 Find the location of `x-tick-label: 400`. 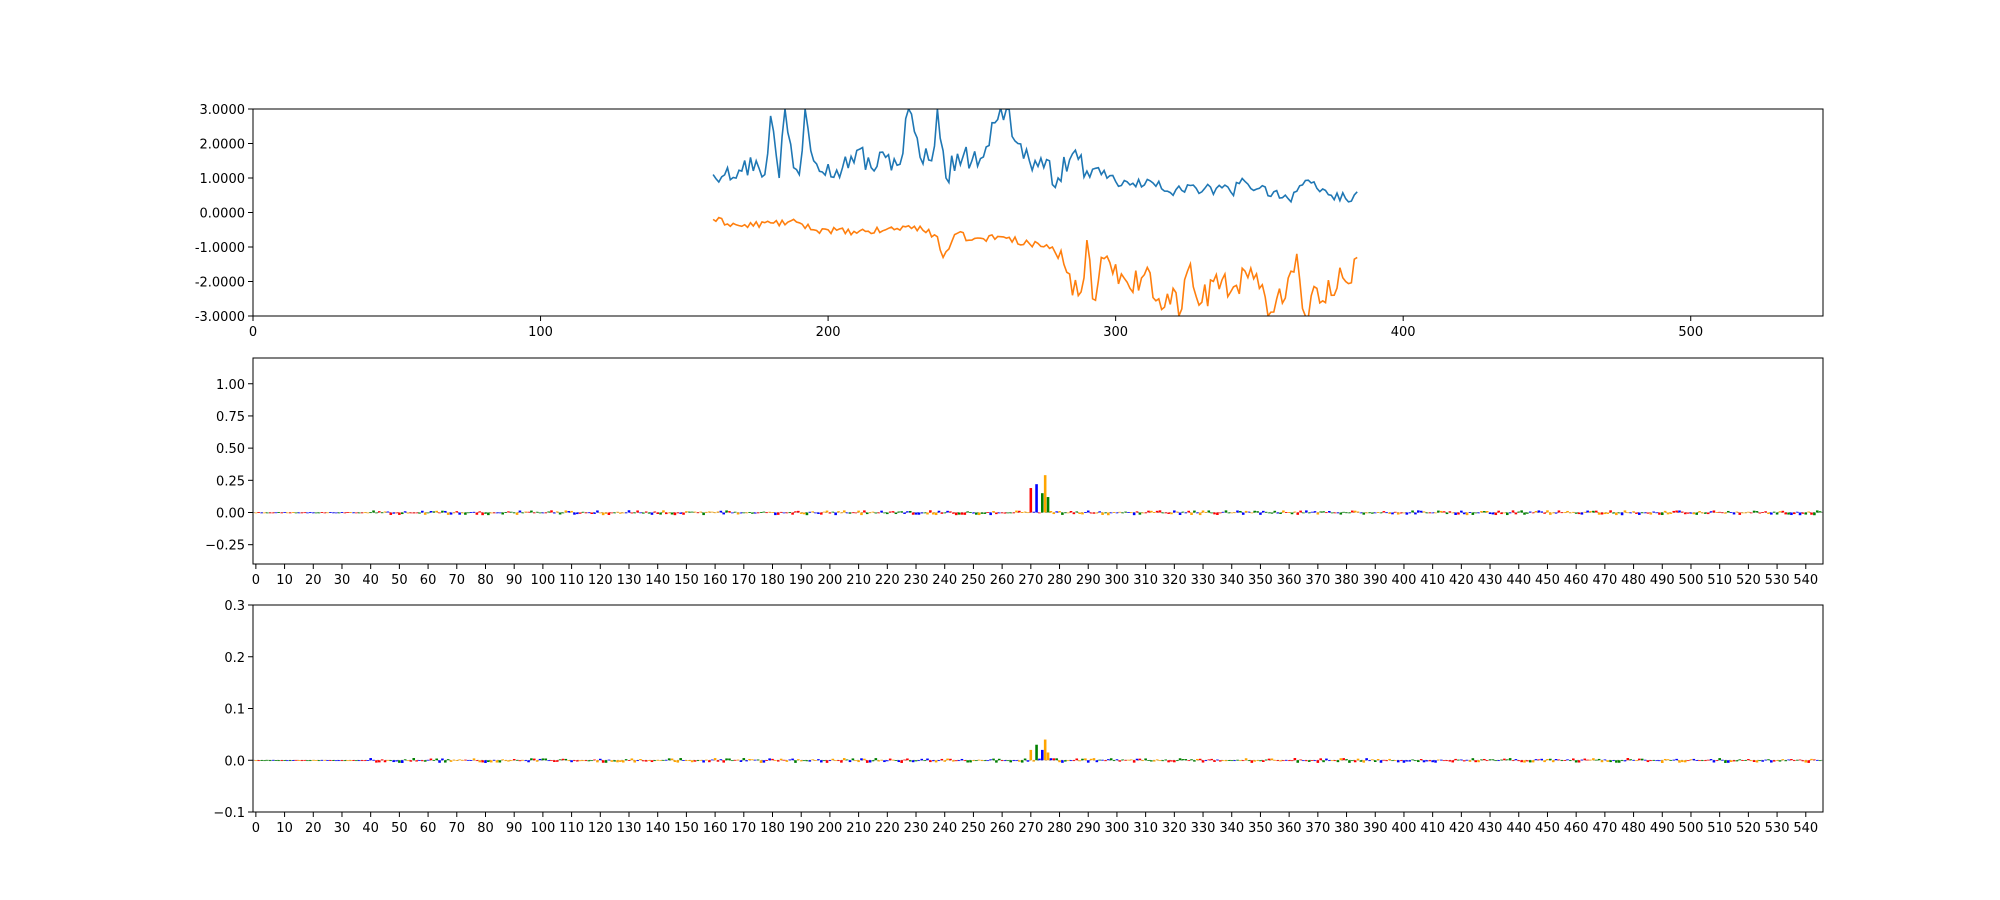

x-tick-label: 400 is located at coordinates (1404, 828).